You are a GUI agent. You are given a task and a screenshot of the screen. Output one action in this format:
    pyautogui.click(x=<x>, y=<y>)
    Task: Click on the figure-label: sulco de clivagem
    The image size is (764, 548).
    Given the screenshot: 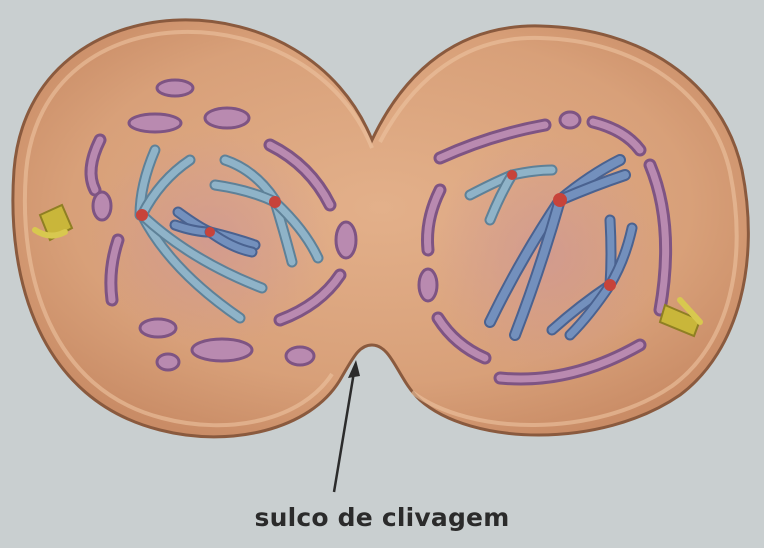 What is the action you would take?
    pyautogui.click(x=382, y=517)
    